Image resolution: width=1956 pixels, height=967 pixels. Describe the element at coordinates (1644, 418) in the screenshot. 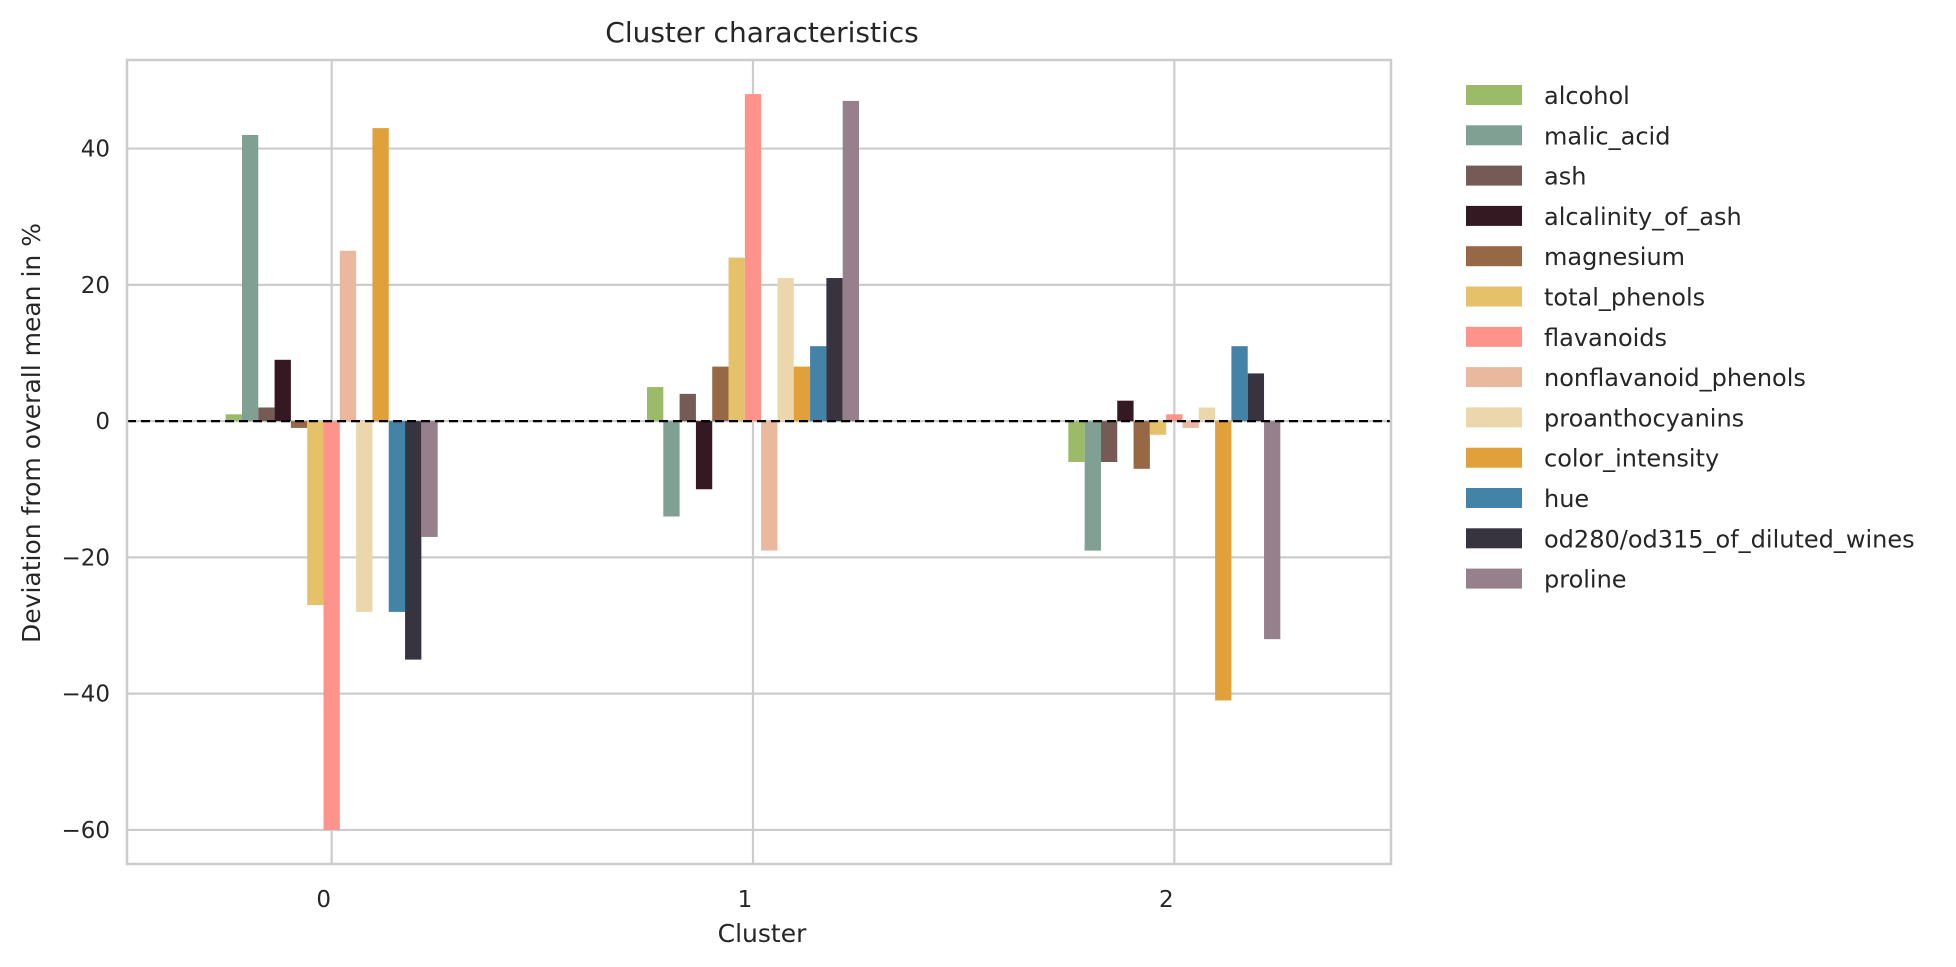

I see `legend-label: proanthocyanins` at that location.